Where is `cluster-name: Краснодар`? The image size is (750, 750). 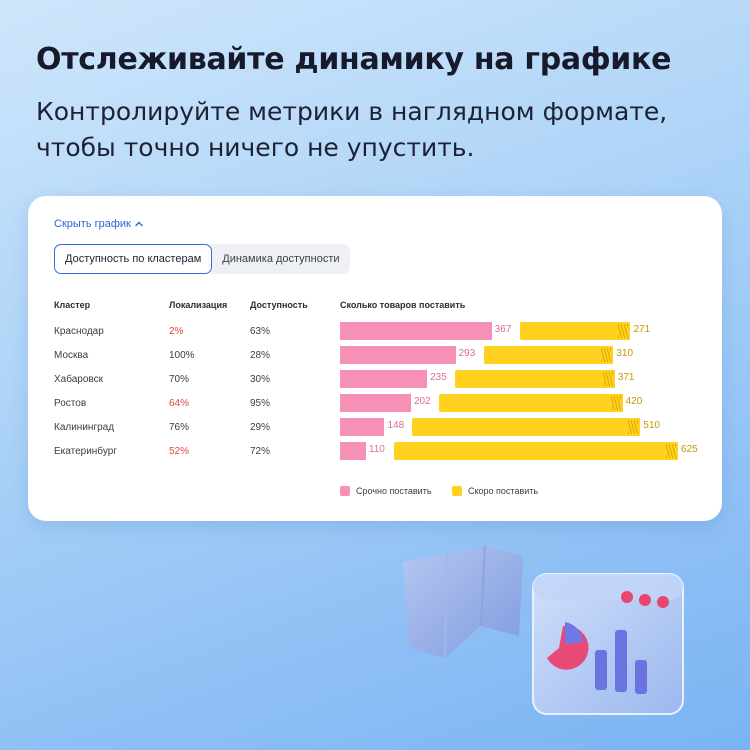
cluster-name: Краснодар is located at coordinates (79, 331).